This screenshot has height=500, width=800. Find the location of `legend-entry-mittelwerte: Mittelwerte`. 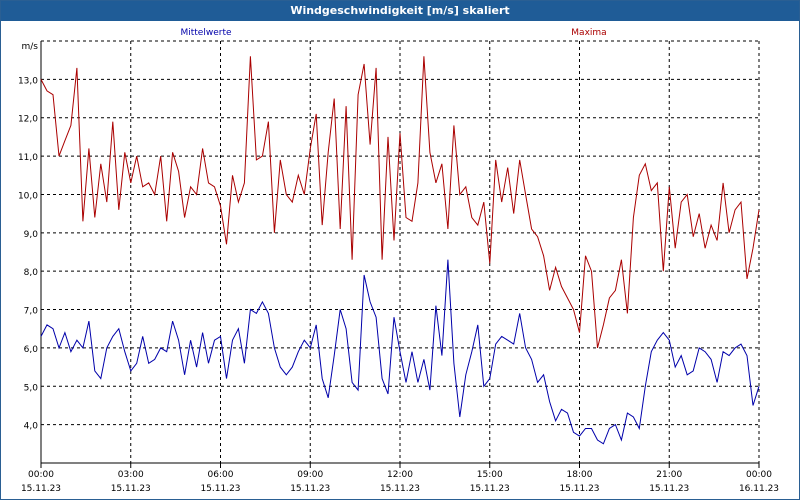

legend-entry-mittelwerte: Mittelwerte is located at coordinates (205, 33).